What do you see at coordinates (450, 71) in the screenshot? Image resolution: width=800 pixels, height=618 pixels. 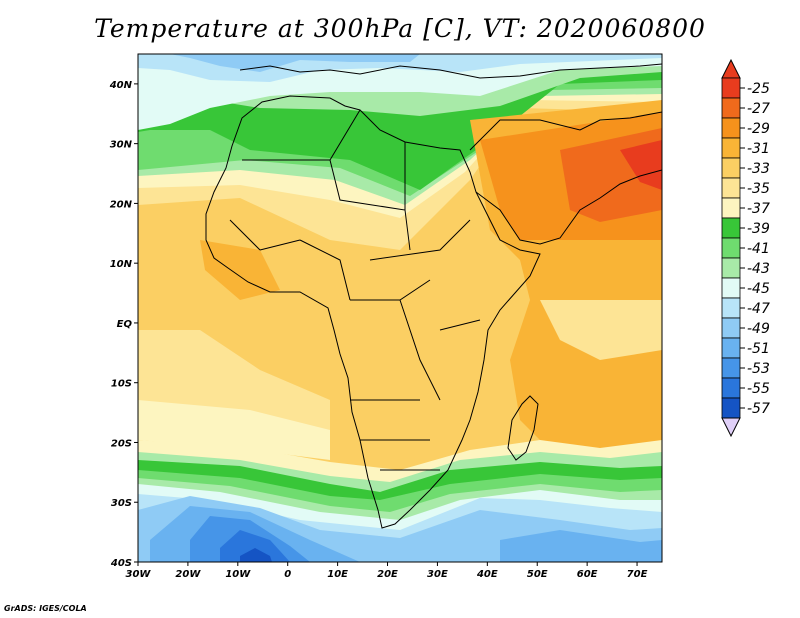 I see `europe-coast` at bounding box center [450, 71].